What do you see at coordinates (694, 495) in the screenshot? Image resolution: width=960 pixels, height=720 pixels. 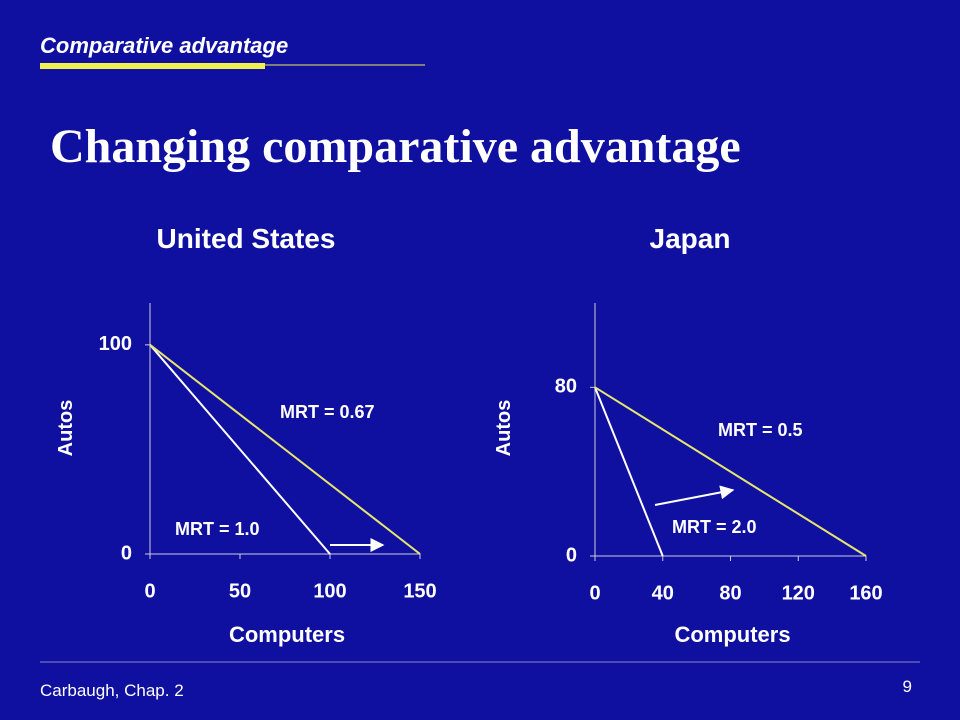 I see `shift-arrow` at bounding box center [694, 495].